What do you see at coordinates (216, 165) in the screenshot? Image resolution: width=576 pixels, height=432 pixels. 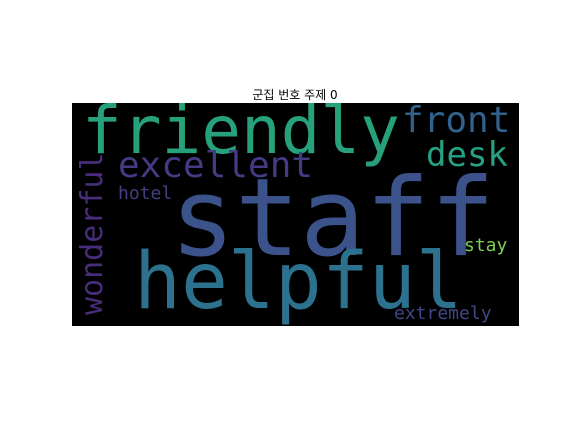 I see `cloud-word-excellent: excellent` at bounding box center [216, 165].